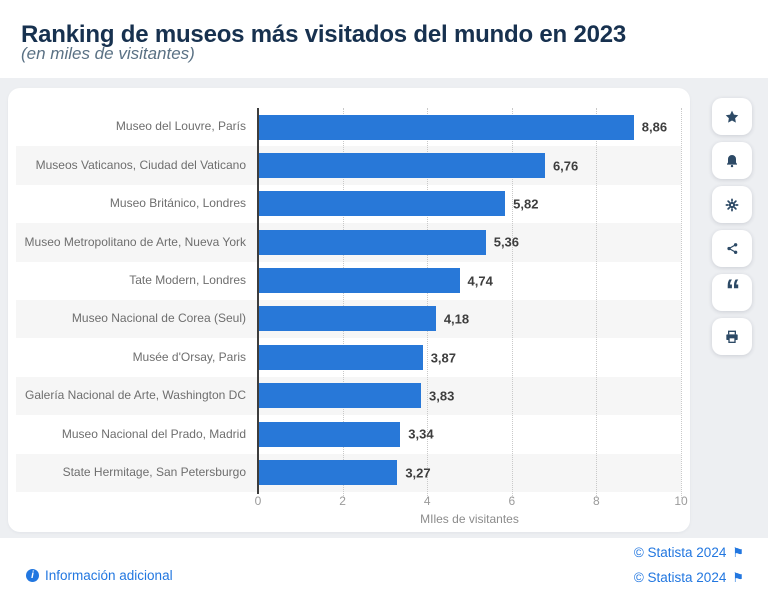  I want to click on info-icon: i, so click(32, 575).